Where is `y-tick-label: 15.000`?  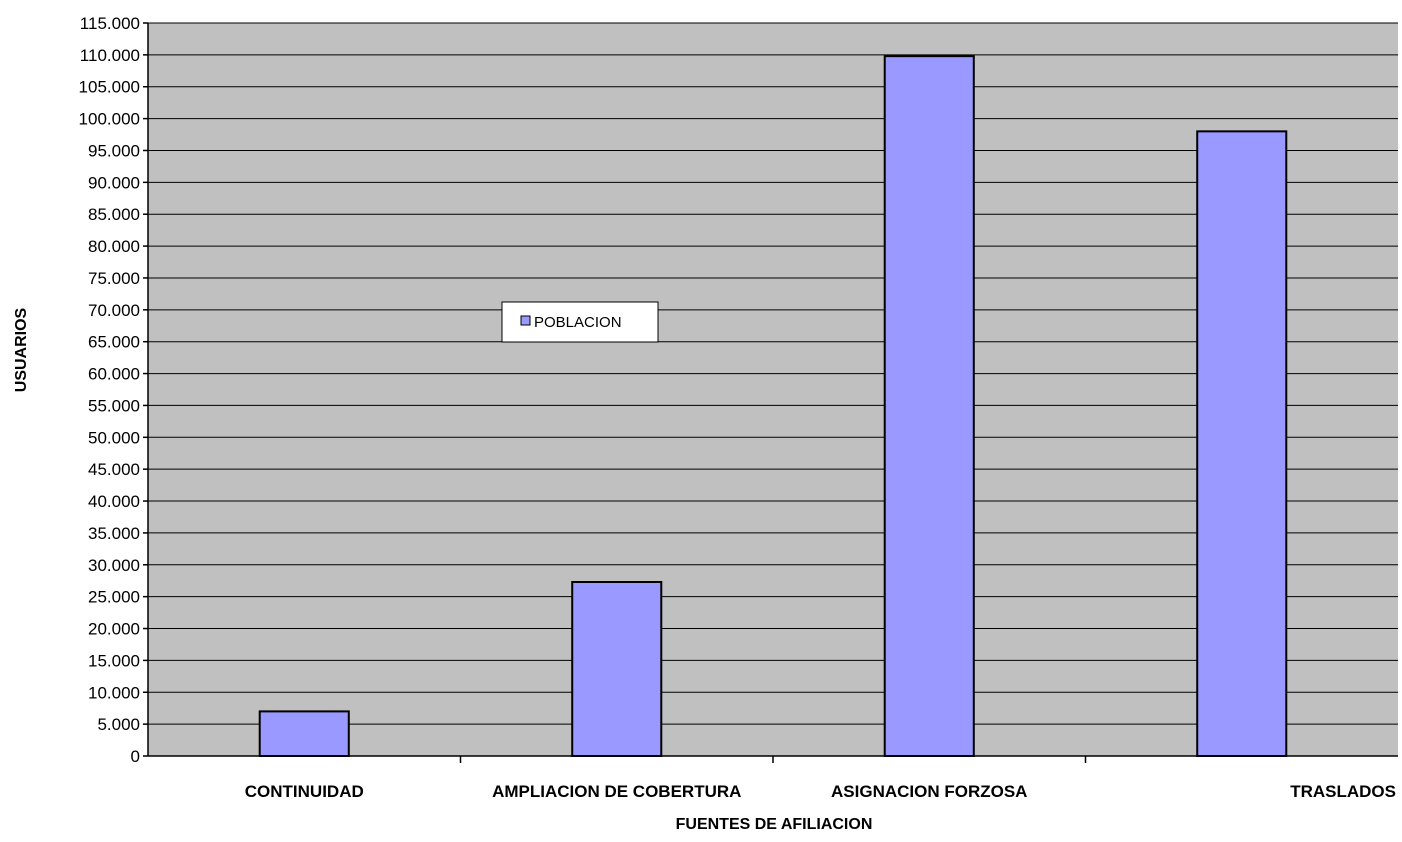 y-tick-label: 15.000 is located at coordinates (114, 660).